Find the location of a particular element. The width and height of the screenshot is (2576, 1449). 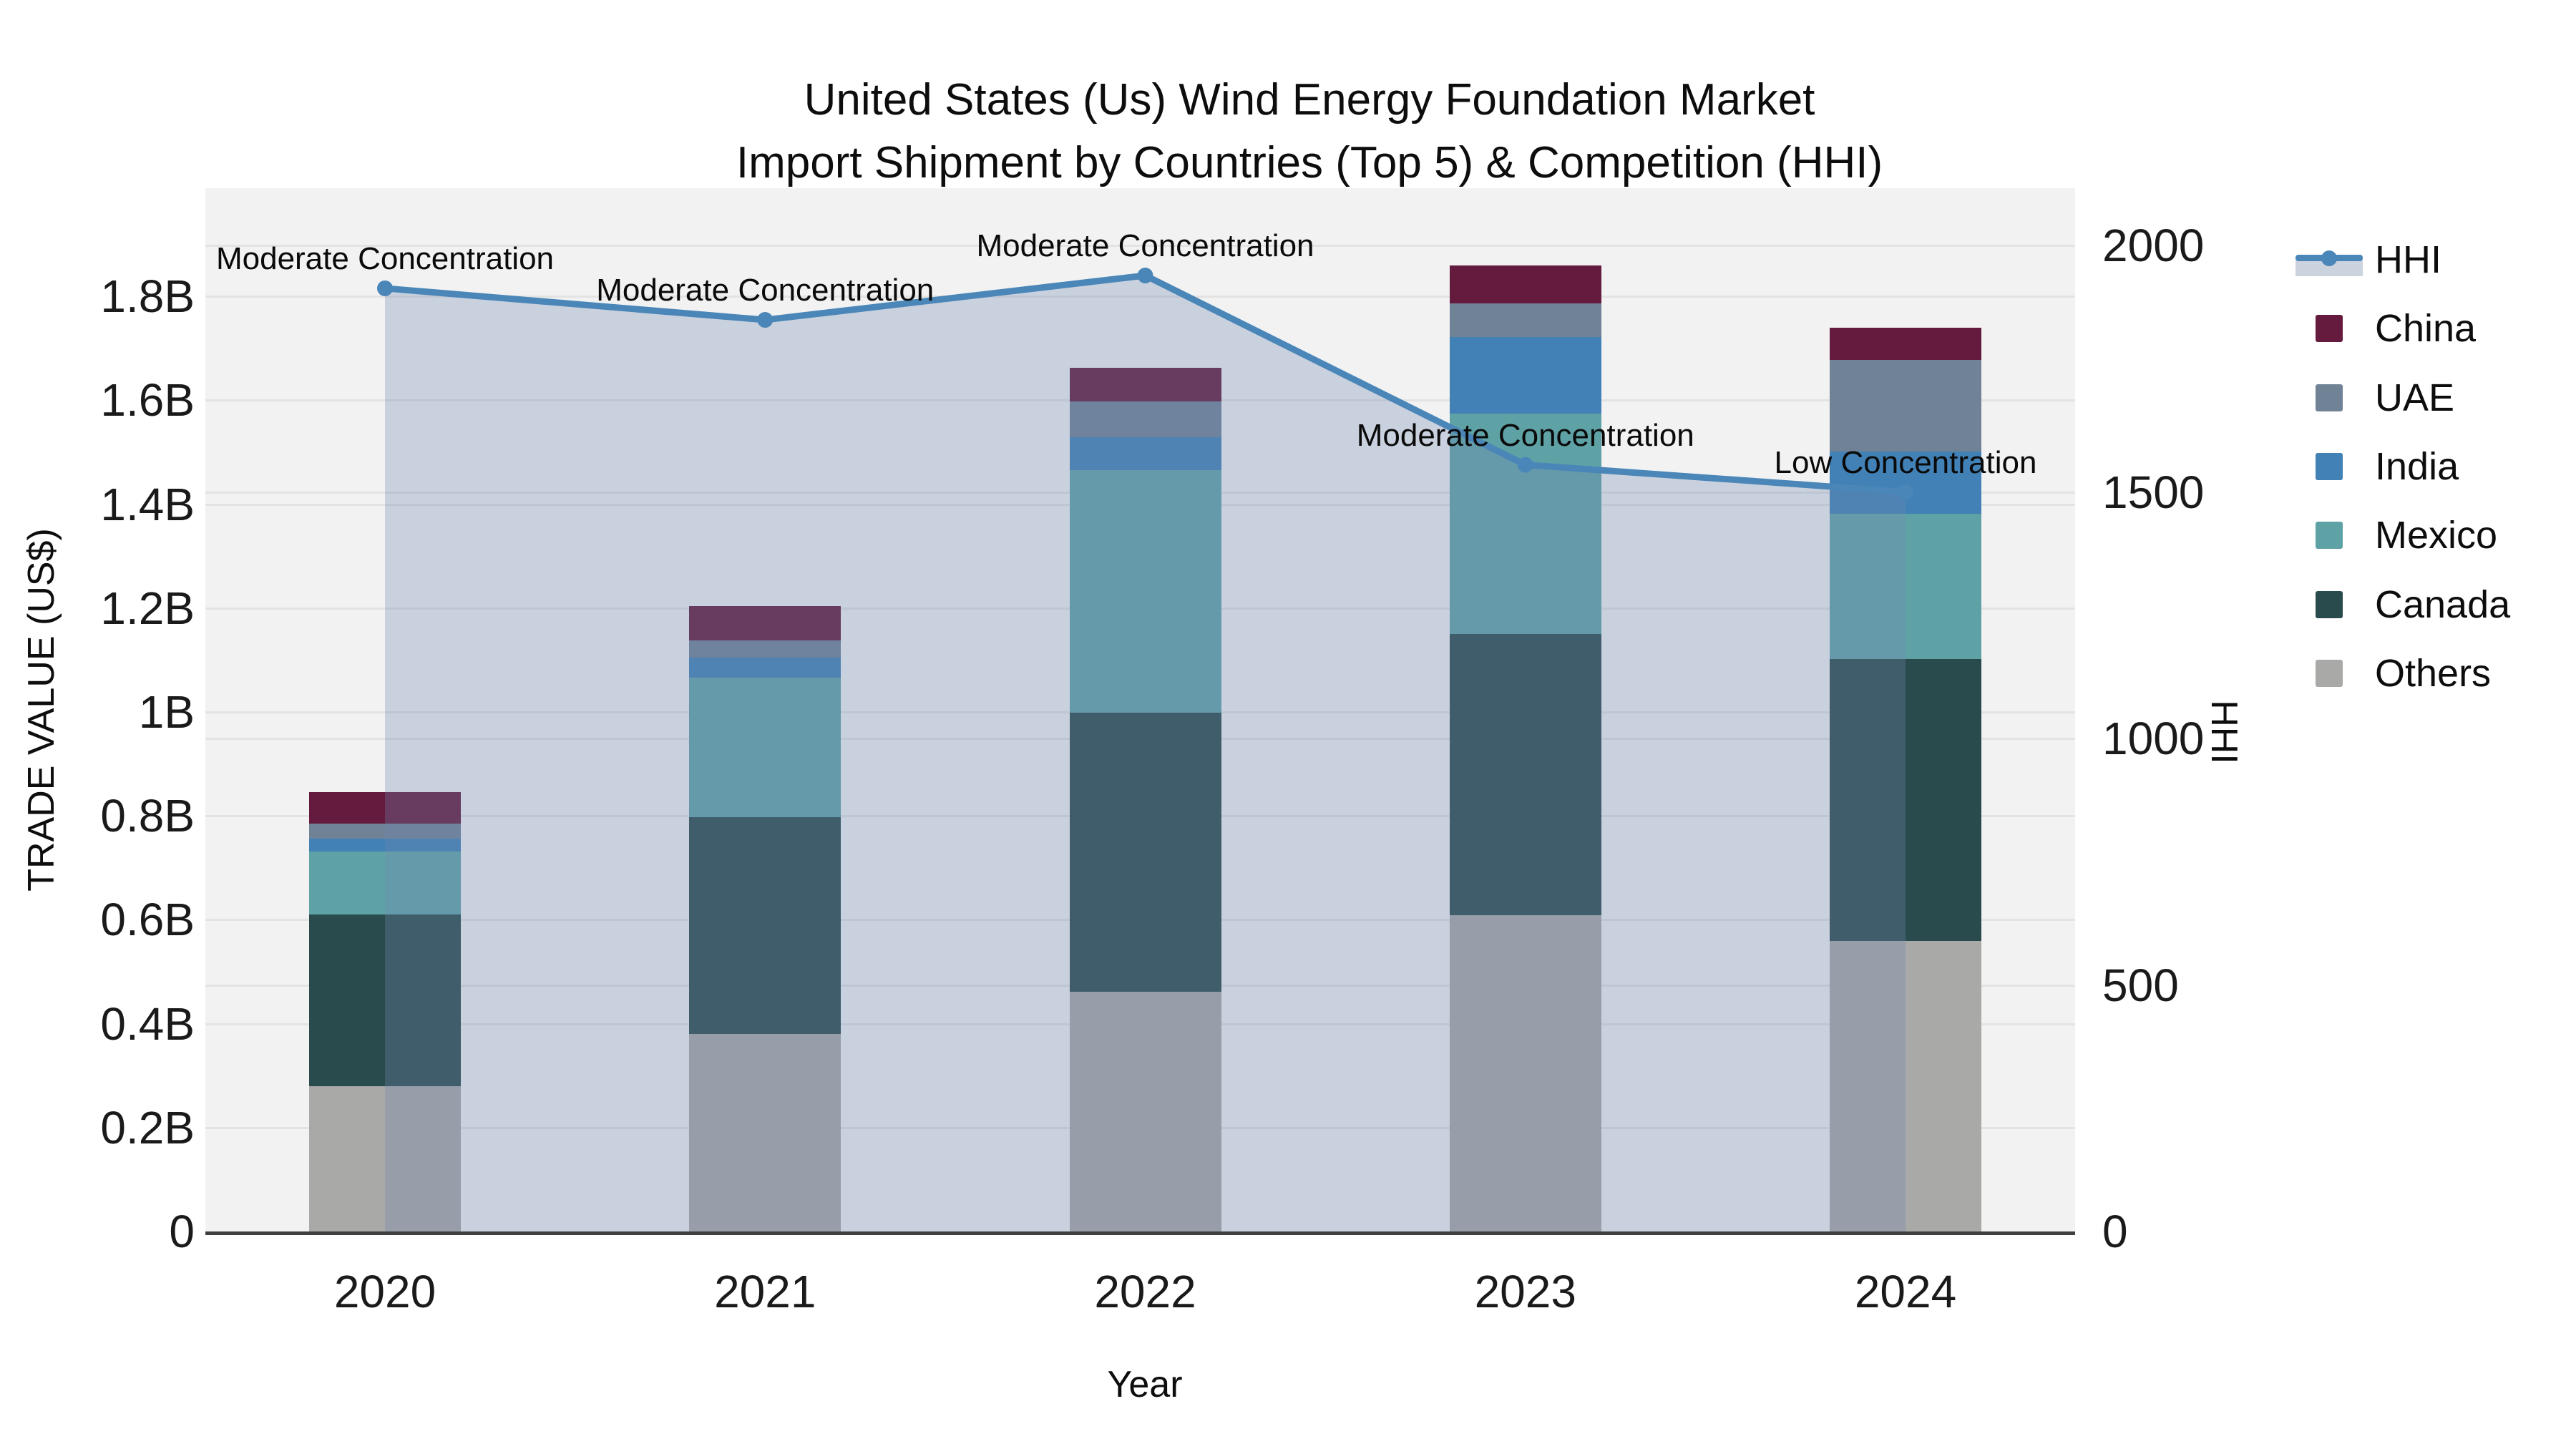

hhi-legend-marker-dot is located at coordinates (2329, 258).